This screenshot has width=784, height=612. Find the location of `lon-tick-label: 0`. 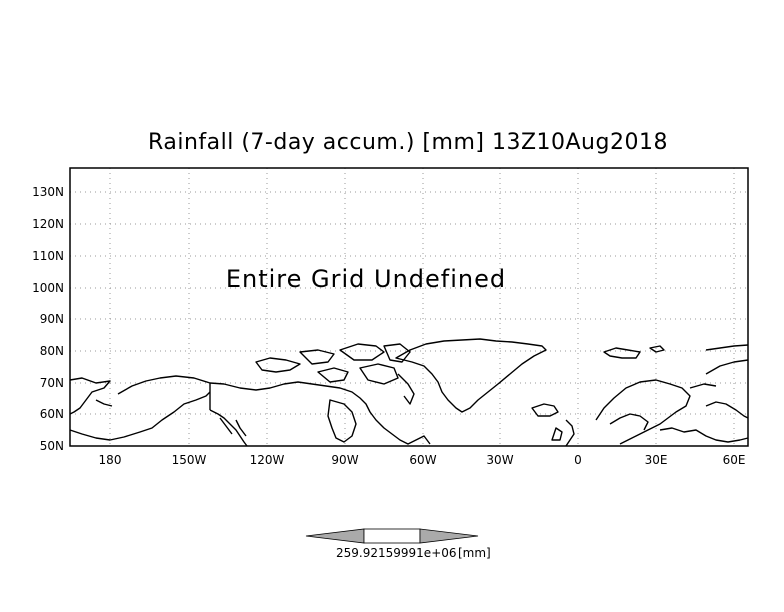

lon-tick-label: 0 is located at coordinates (578, 460).